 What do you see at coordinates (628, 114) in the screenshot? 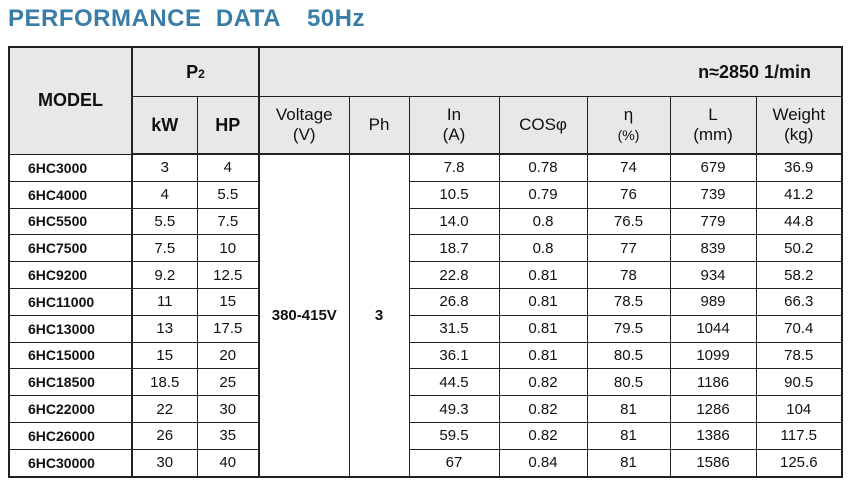
I see `eta-label: η` at bounding box center [628, 114].